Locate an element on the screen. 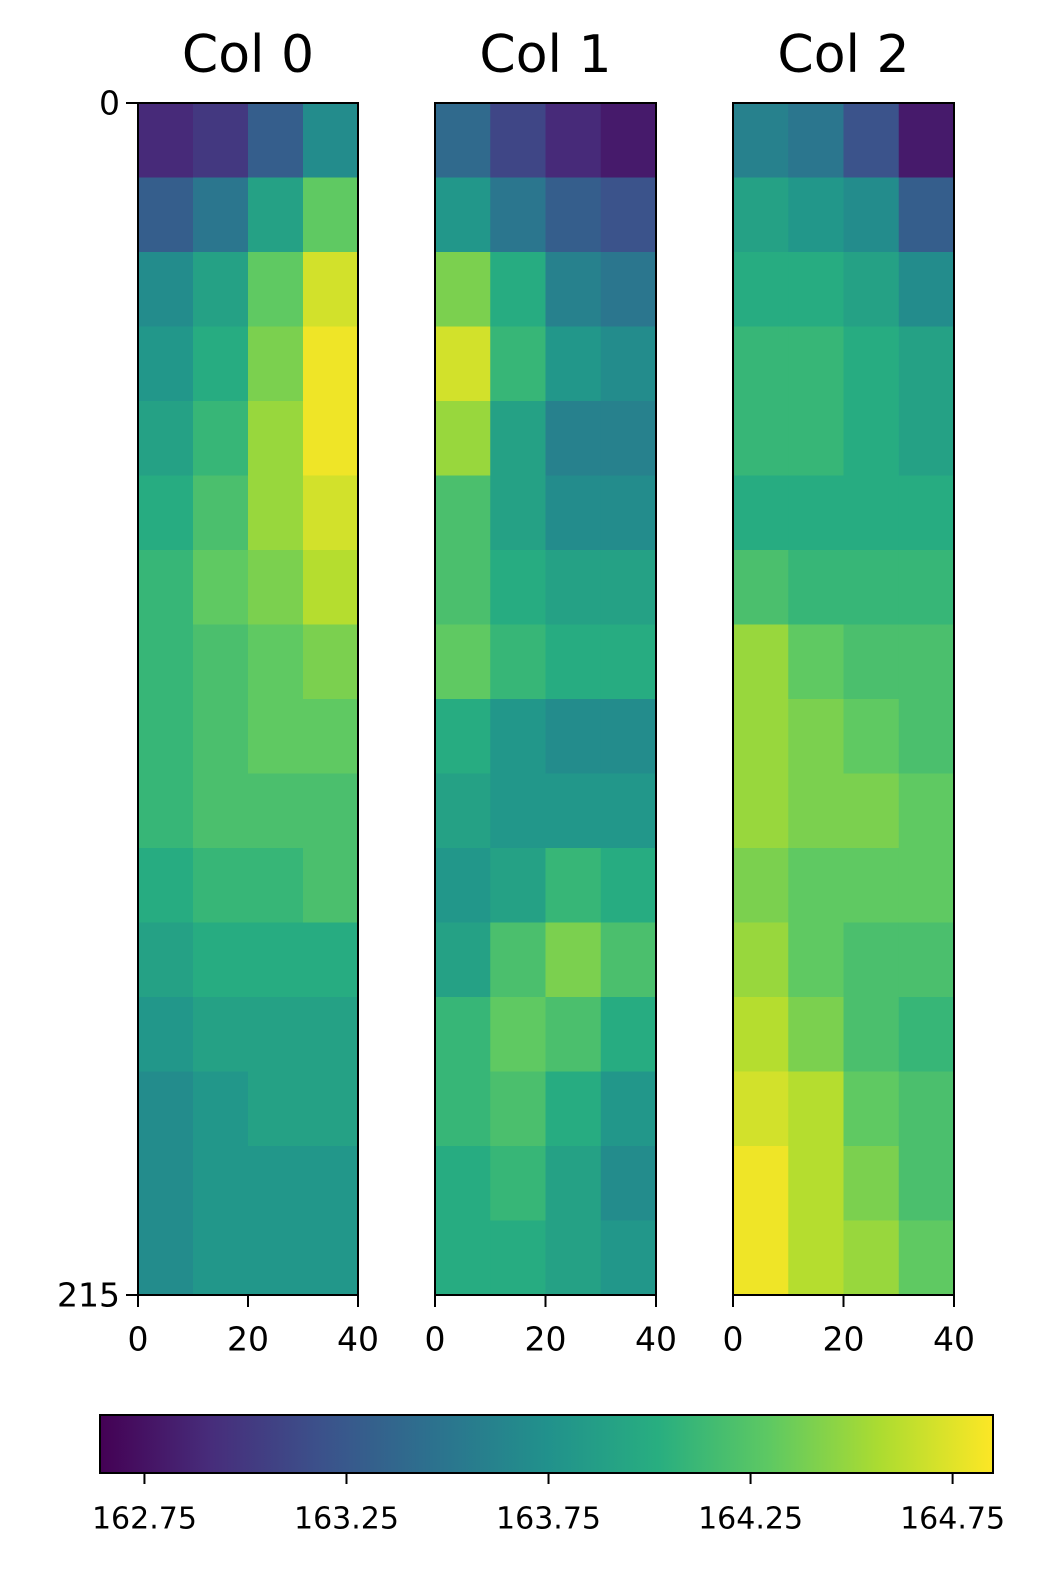 The width and height of the screenshot is (1056, 1580). colorbar is located at coordinates (546, 1444).